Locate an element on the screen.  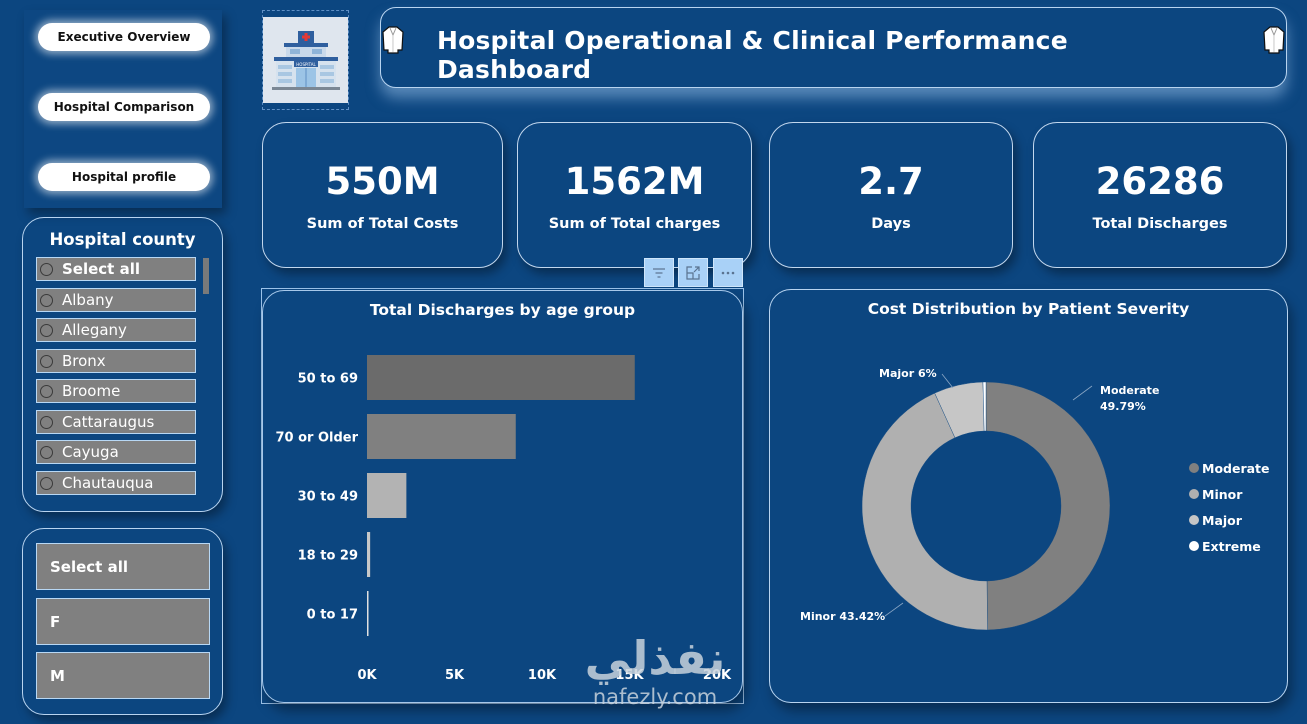
legend-item-minor: Minor is located at coordinates (1222, 494).